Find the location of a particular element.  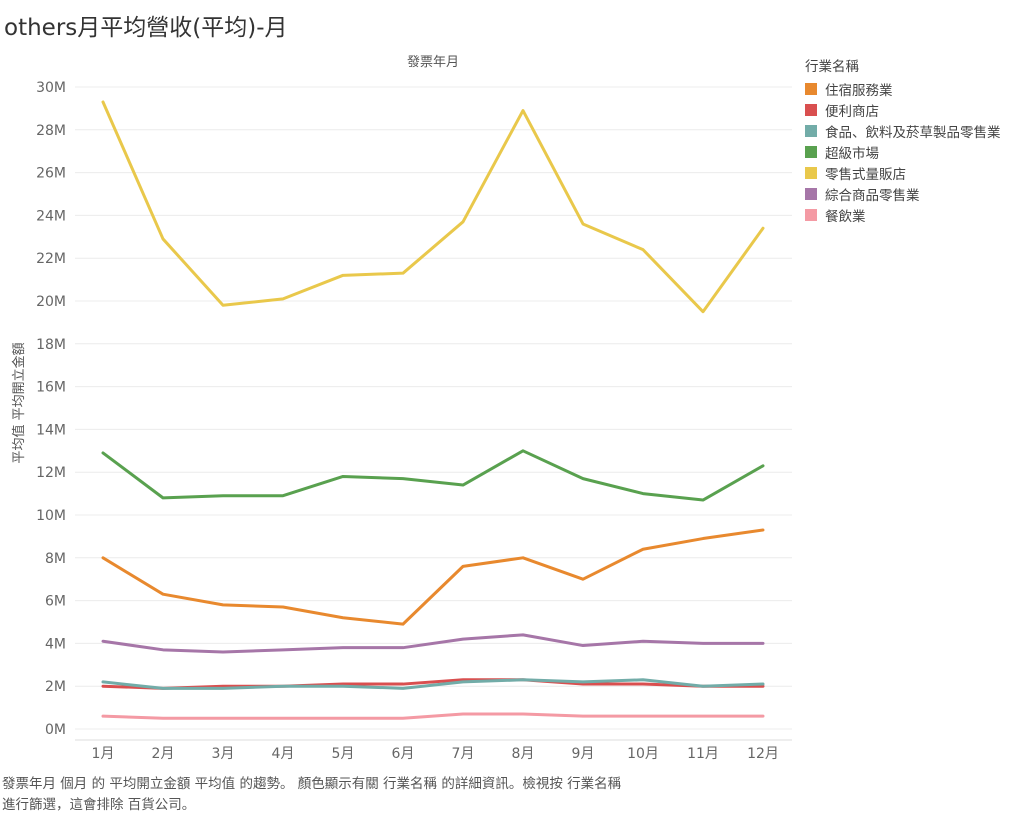

legend-label: 零售式量販店 is located at coordinates (865, 174).